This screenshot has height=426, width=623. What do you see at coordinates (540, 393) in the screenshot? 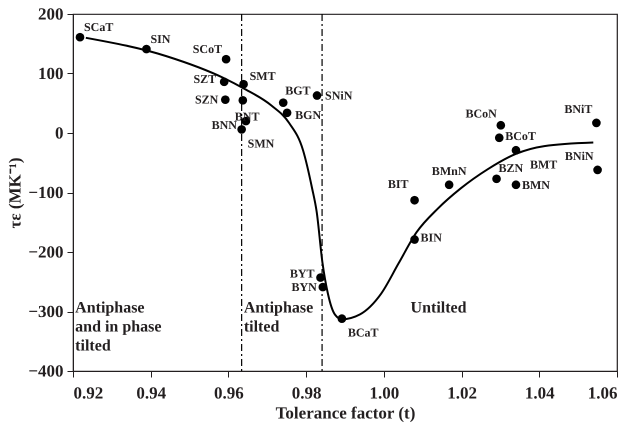
I see `x-tick-label: 1.04` at bounding box center [540, 393].